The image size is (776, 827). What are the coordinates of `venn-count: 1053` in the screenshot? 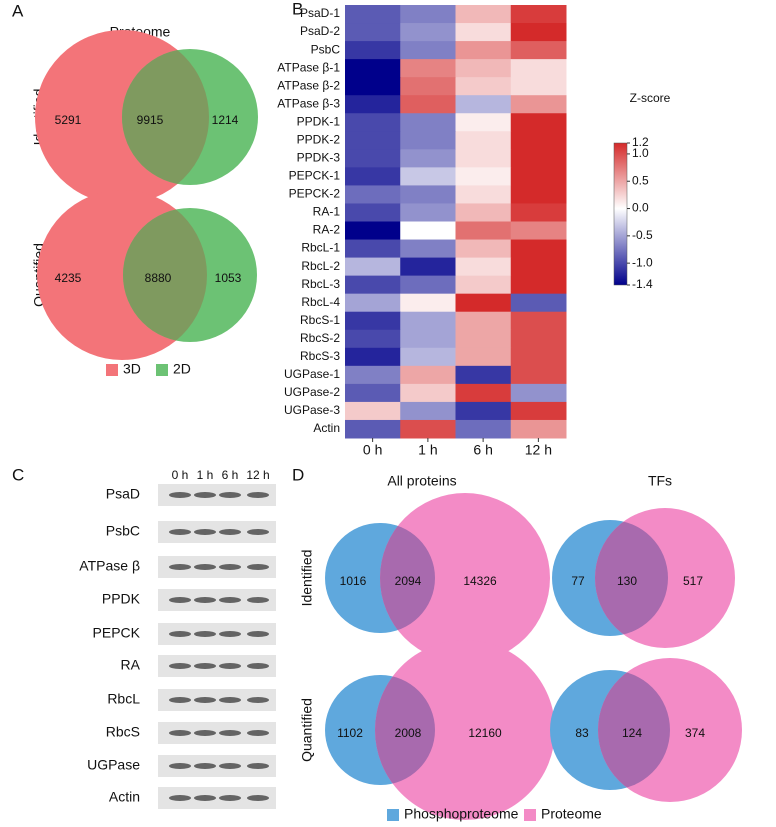 It's located at (228, 278).